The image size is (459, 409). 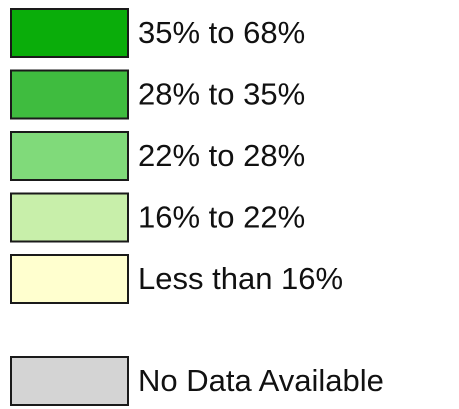 What do you see at coordinates (221, 155) in the screenshot?
I see `legend-label: 22% to 28%` at bounding box center [221, 155].